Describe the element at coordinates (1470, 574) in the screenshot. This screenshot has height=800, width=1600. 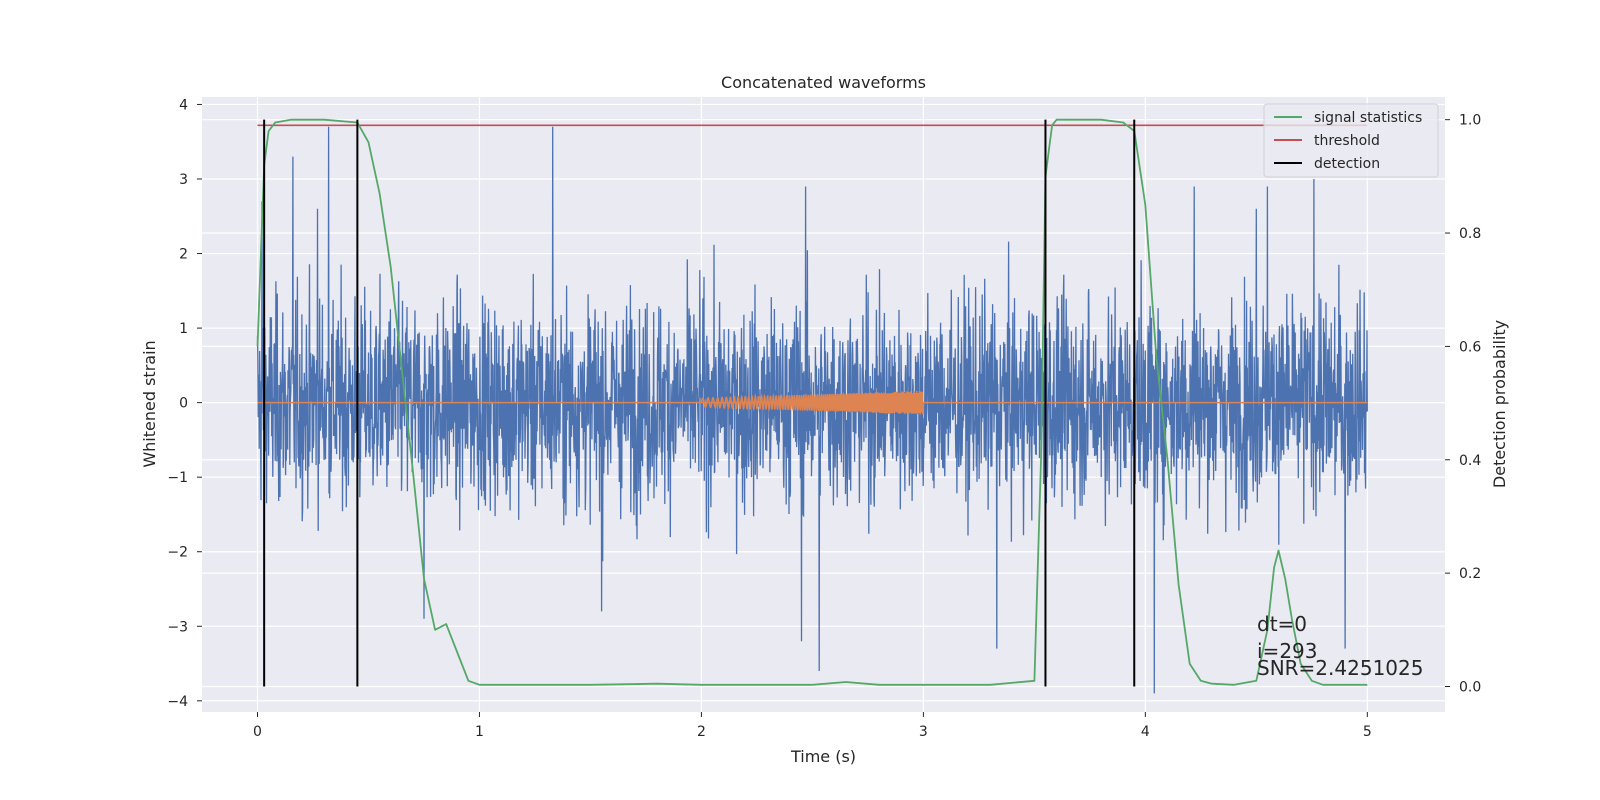
I see `y2-tick-label: 0.2` at that location.